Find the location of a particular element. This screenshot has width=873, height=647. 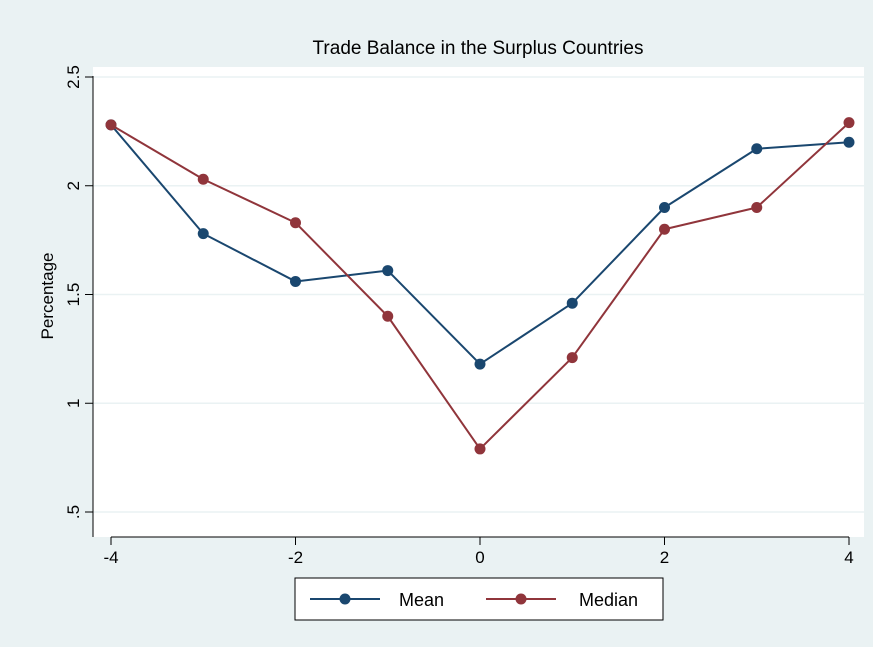

y-tick-label: 1 is located at coordinates (73, 403).